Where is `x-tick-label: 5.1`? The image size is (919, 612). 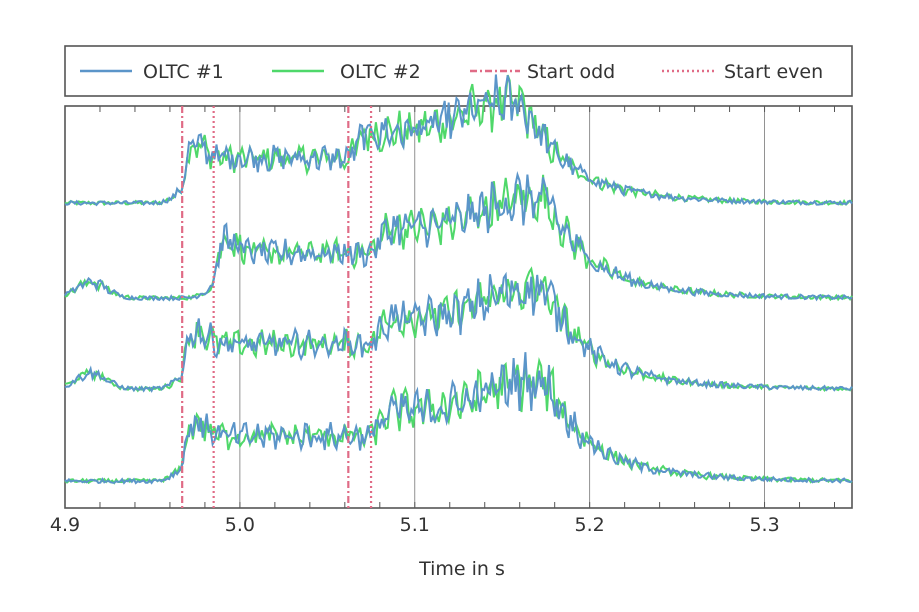
x-tick-label: 5.1 is located at coordinates (415, 525).